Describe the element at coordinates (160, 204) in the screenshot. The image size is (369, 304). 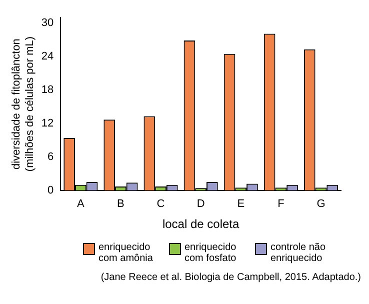
I see `x-tick-label: C` at that location.